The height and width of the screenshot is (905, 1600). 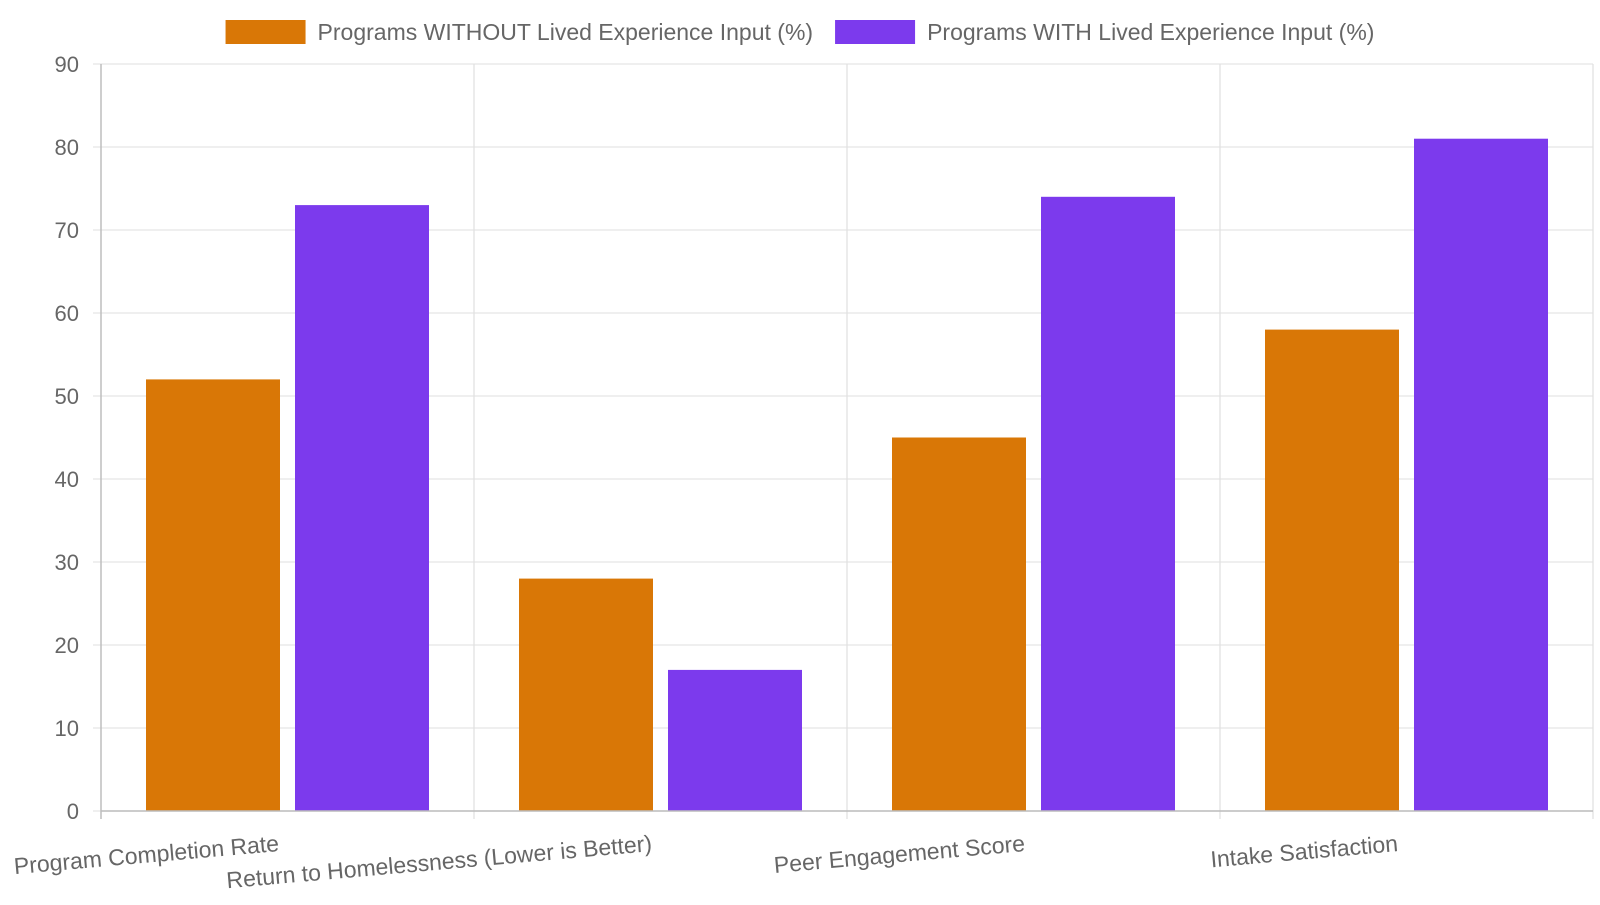 I want to click on y-tick-label: 40, so click(x=67, y=479).